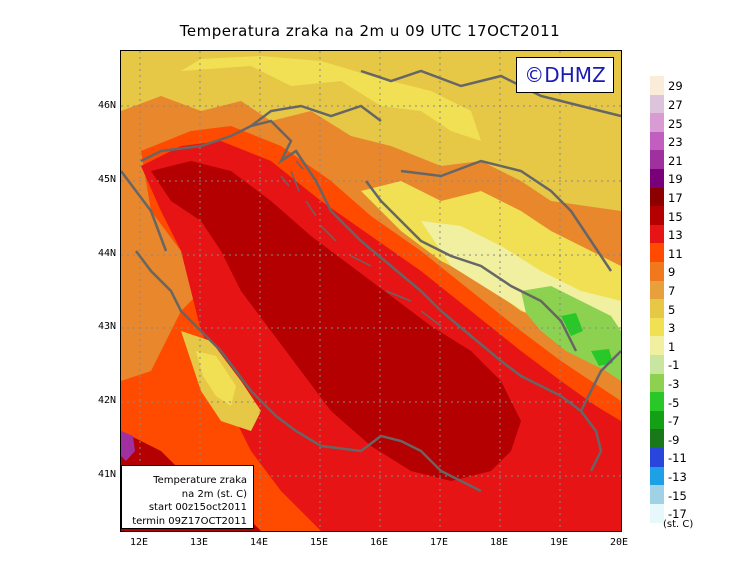 This screenshot has width=740, height=582. Describe the element at coordinates (331, 98) in the screenshot. I see `north-land-cool` at that location.